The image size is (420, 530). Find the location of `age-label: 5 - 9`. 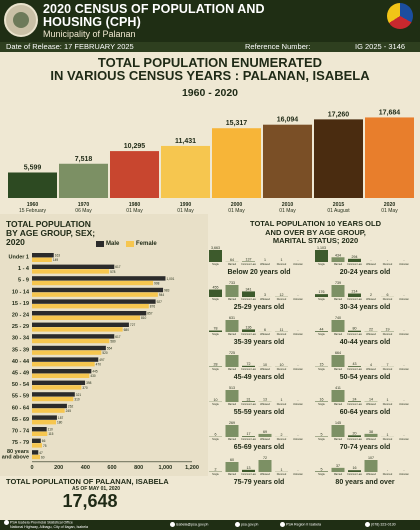

age-label: 5 - 9 is located at coordinates (23, 281).